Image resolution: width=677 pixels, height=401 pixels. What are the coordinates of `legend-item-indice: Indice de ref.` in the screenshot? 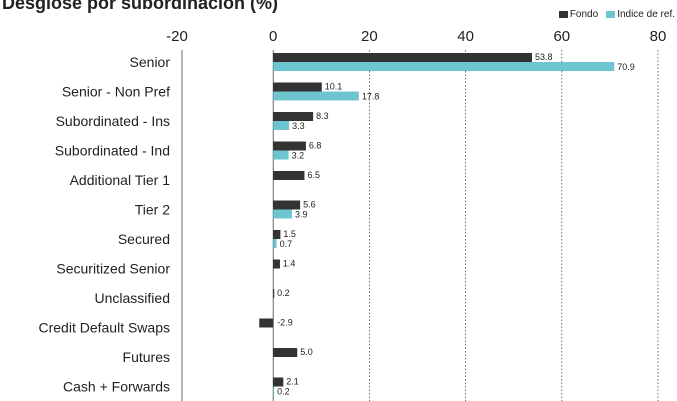 It's located at (640, 14).